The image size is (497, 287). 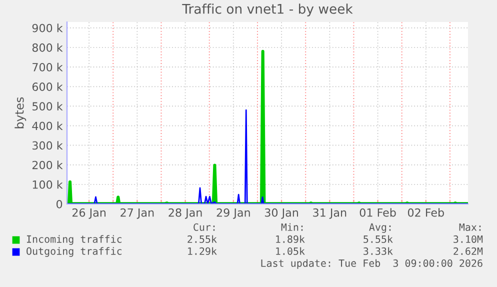 I want to click on y-tick-label: 400 k, so click(x=47, y=126).